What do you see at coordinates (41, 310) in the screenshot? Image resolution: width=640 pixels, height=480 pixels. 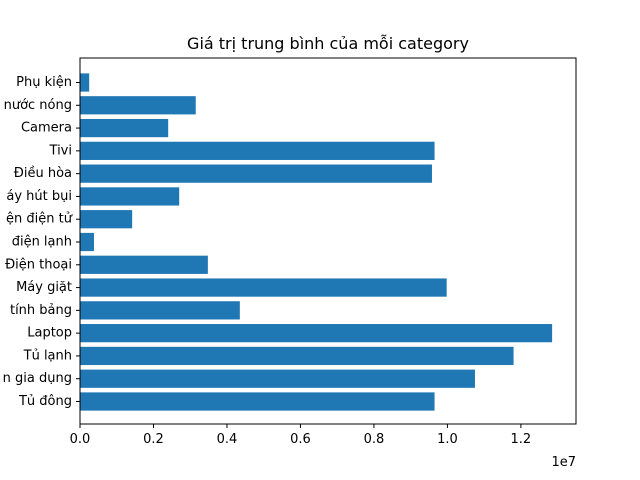 I see `y-tick-label: tính bảng` at bounding box center [41, 310].